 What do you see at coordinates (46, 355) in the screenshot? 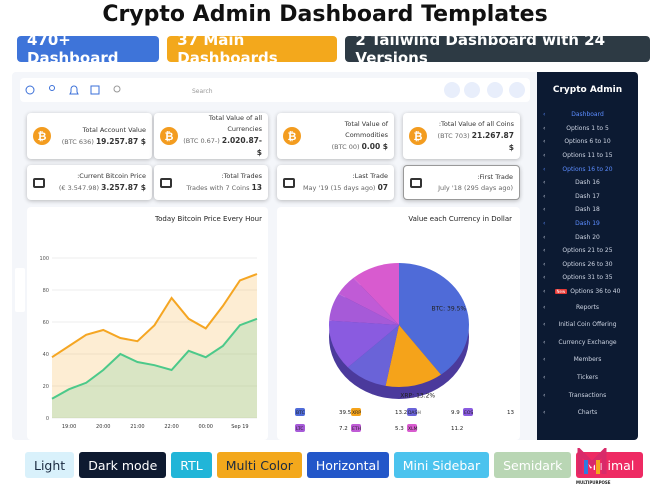
I see `y-tick-label: 40` at bounding box center [46, 355].